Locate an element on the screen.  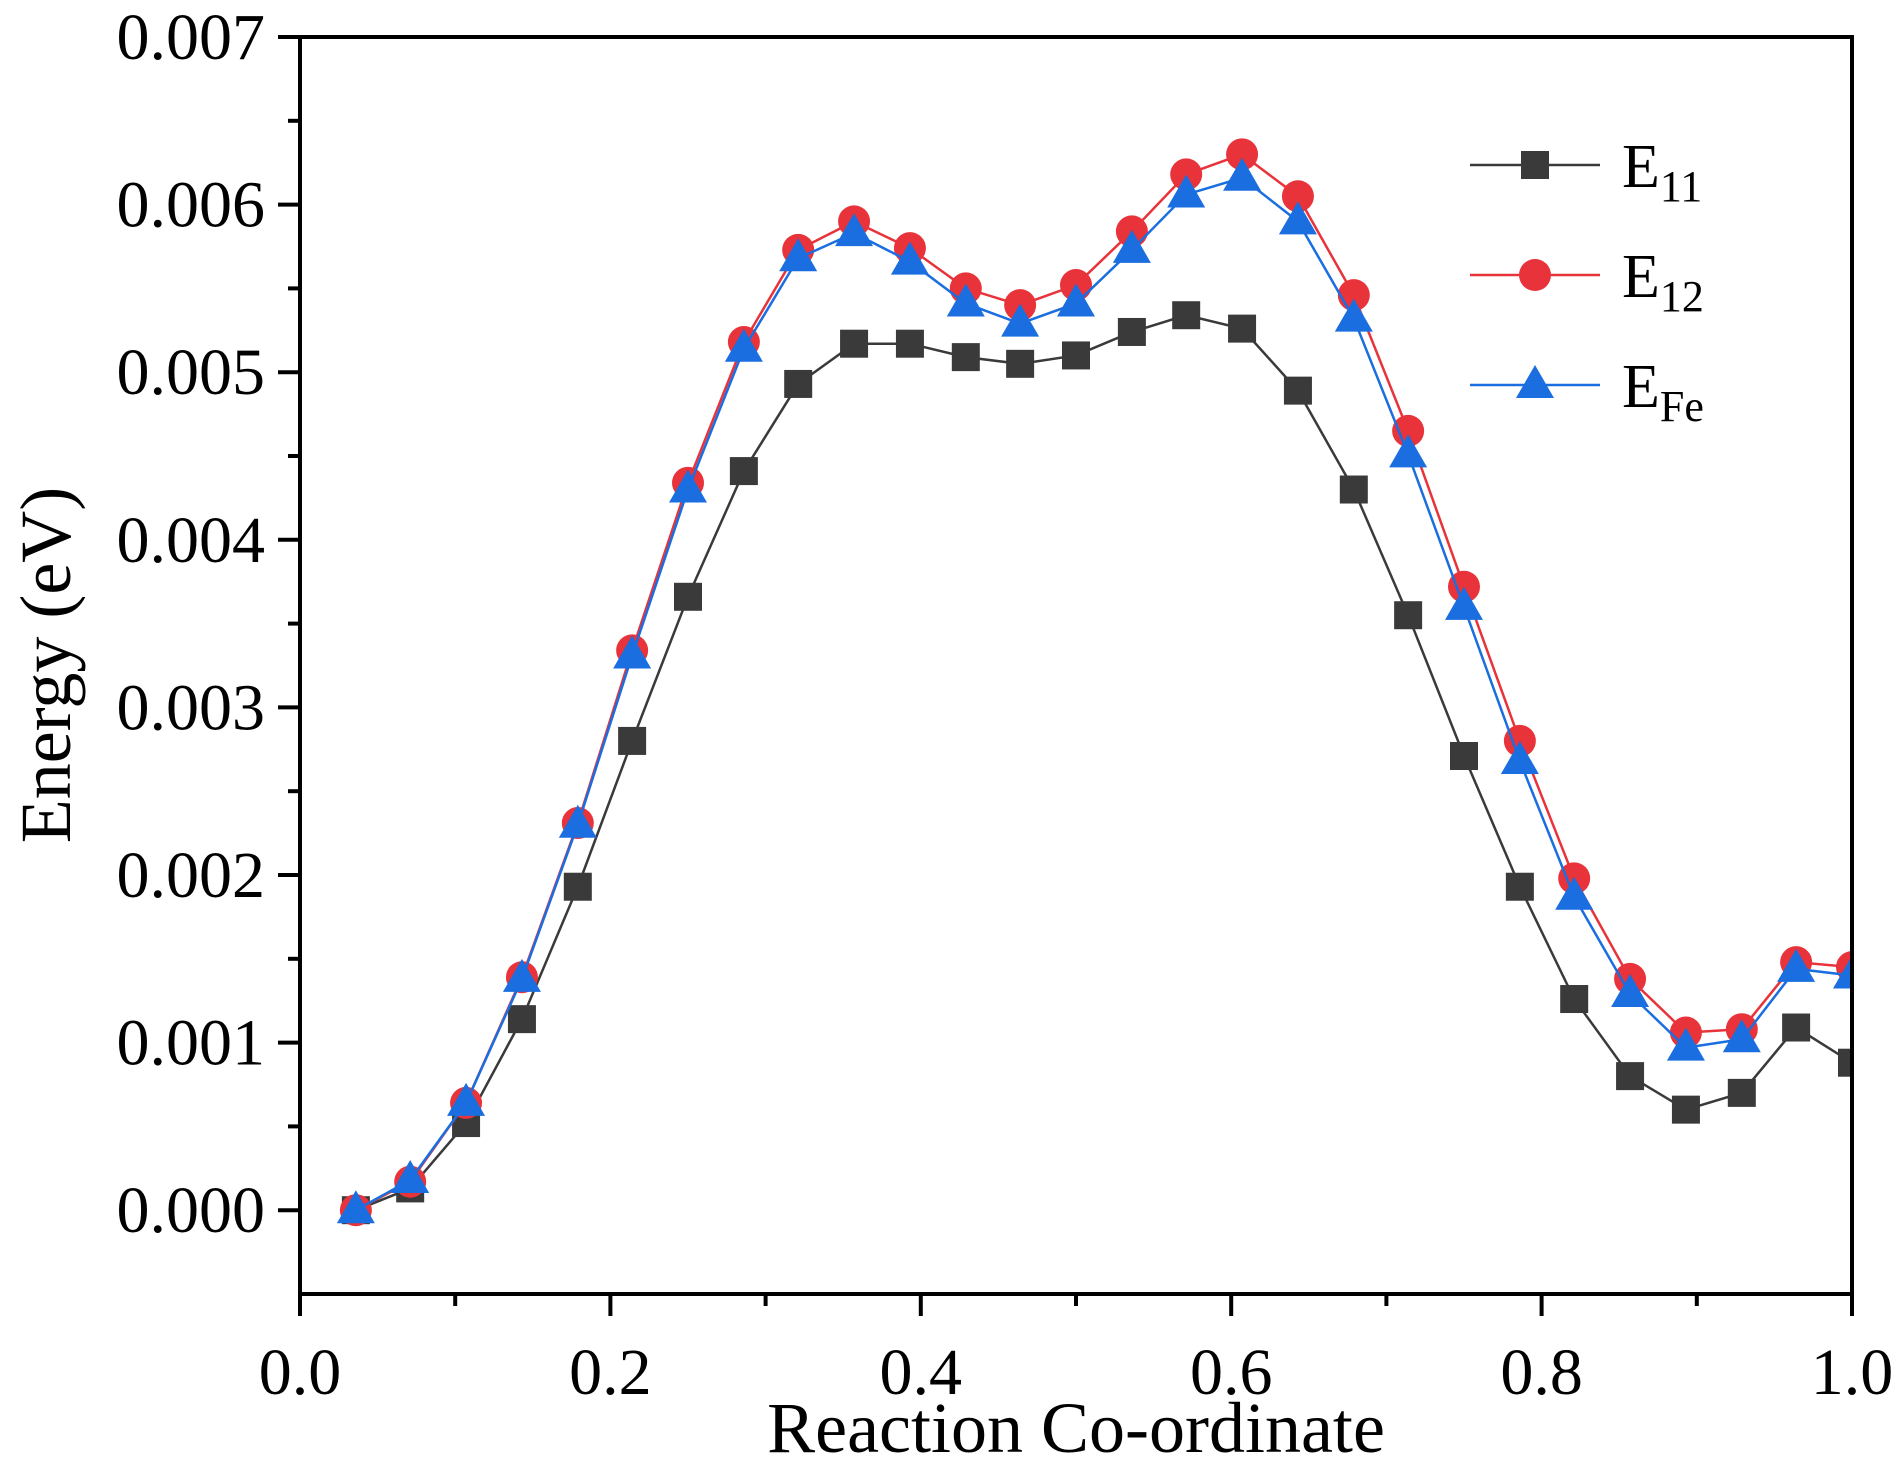
legend-entry: E11 is located at coordinates (1586, 172).